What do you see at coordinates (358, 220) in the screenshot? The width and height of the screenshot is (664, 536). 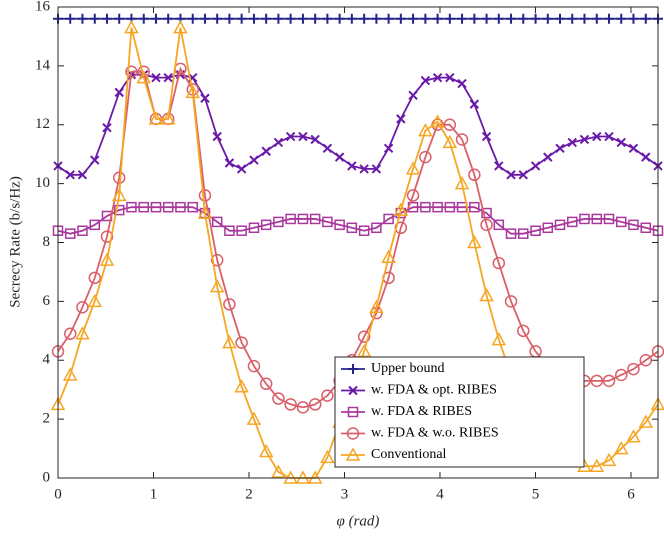 I see `series-line` at bounding box center [358, 220].